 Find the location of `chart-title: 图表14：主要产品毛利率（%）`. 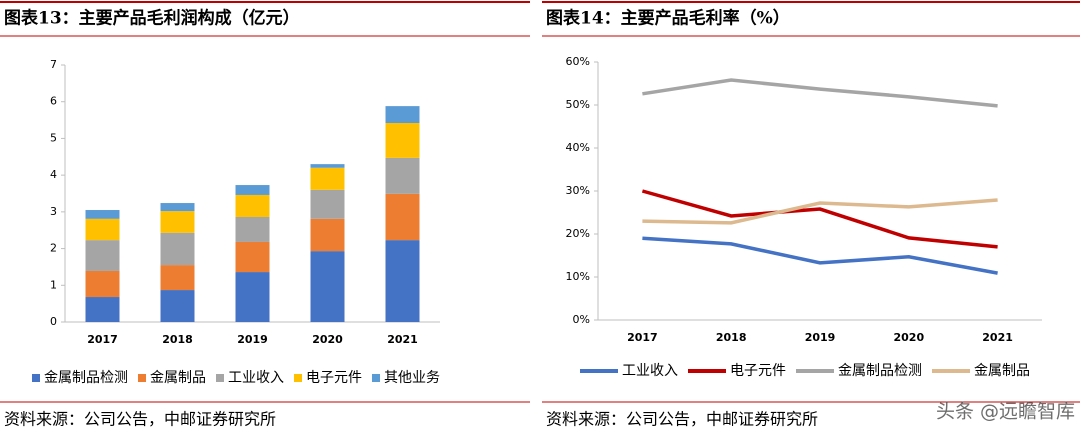

chart-title: 图表14：主要产品毛利率（%） is located at coordinates (668, 18).